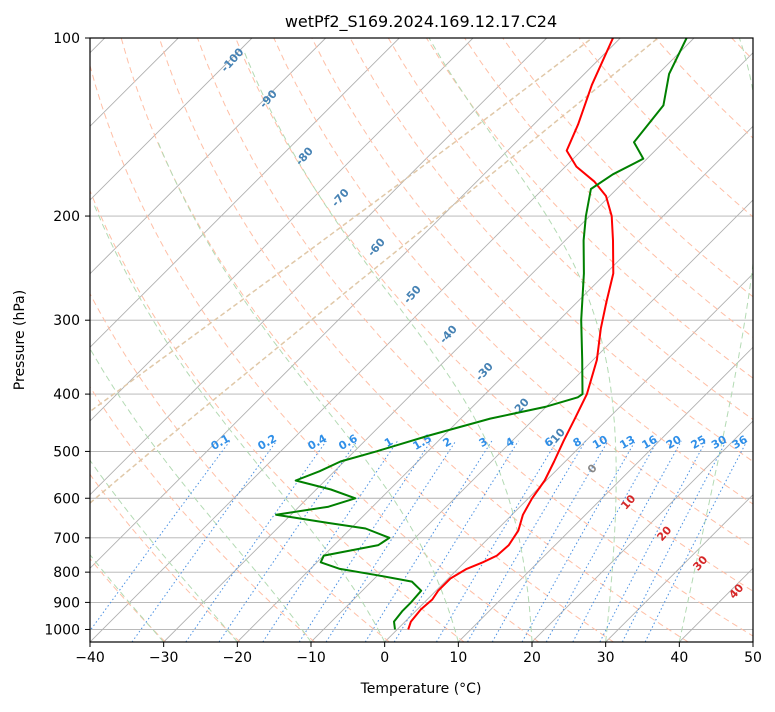  Describe the element at coordinates (421, 22) in the screenshot. I see `chart-title: wetPf2_S169.2024.169.12.17.C24` at that location.